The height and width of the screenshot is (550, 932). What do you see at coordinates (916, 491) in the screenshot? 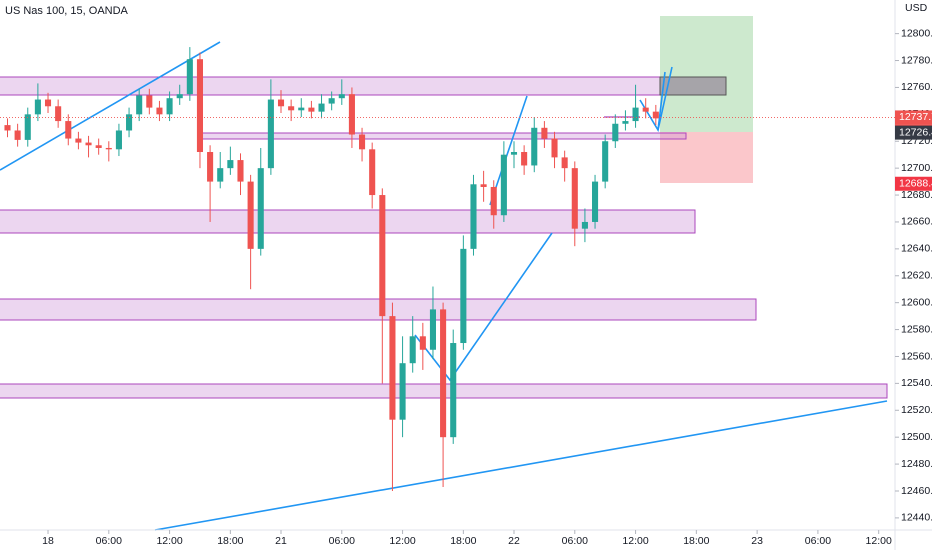
I see `y-tick-label: 12460.0` at bounding box center [916, 491].